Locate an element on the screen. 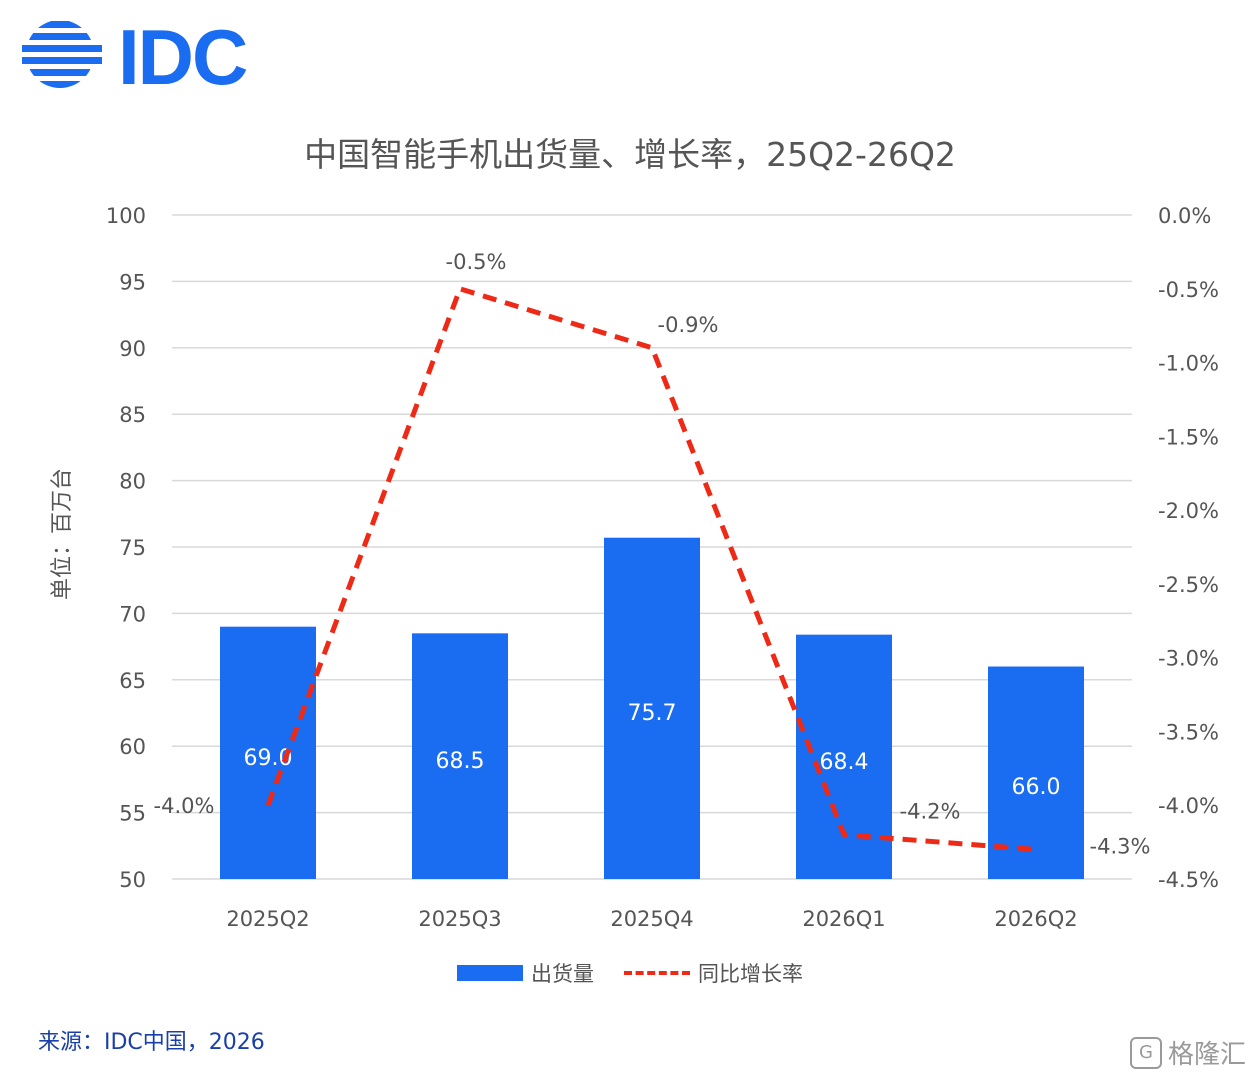 Image resolution: width=1260 pixels, height=1074 pixels. watermark-logo-icon: G is located at coordinates (1145, 1052).